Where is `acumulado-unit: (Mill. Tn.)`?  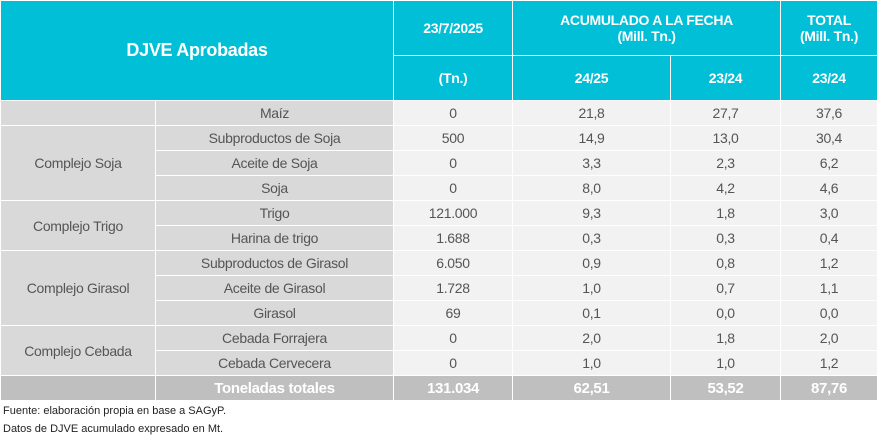 acumulado-unit: (Mill. Tn.) is located at coordinates (646, 36).